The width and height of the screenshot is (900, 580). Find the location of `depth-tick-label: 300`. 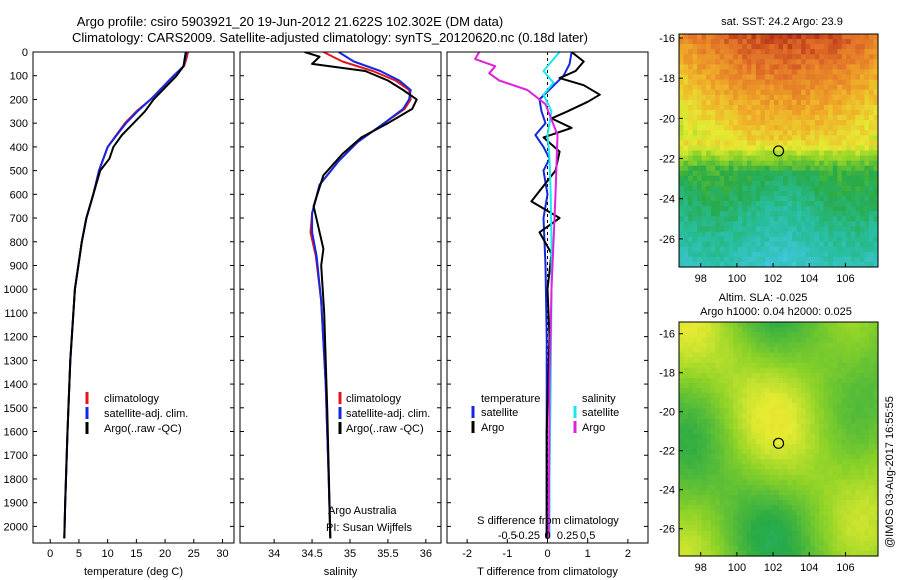

depth-tick-label: 300 is located at coordinates (19, 124).